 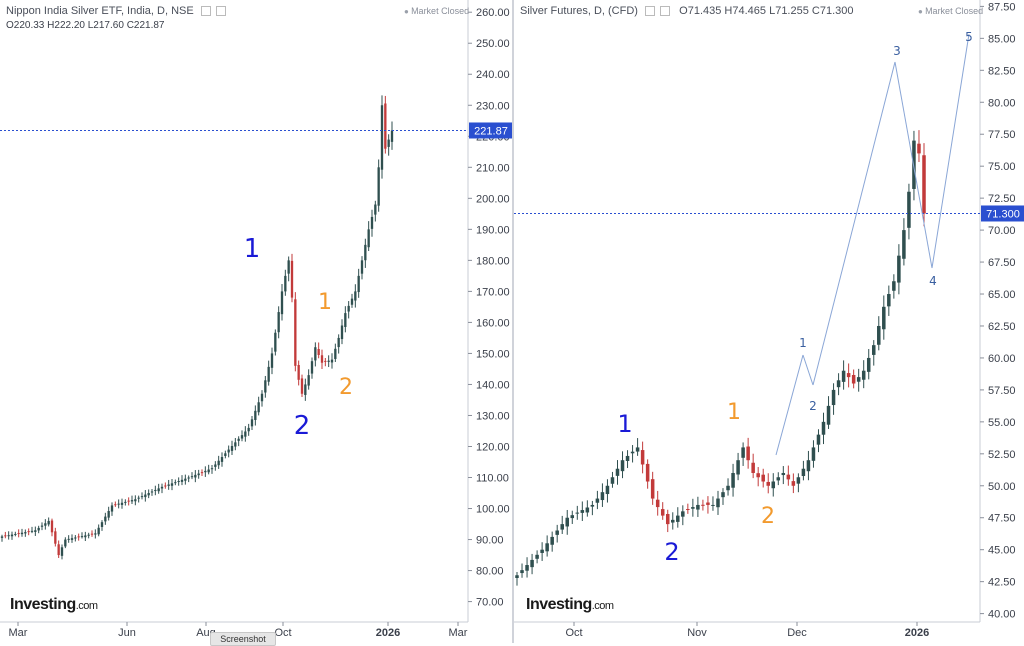 What do you see at coordinates (243, 639) in the screenshot?
I see `screenshot-tab: Screenshot` at bounding box center [243, 639].